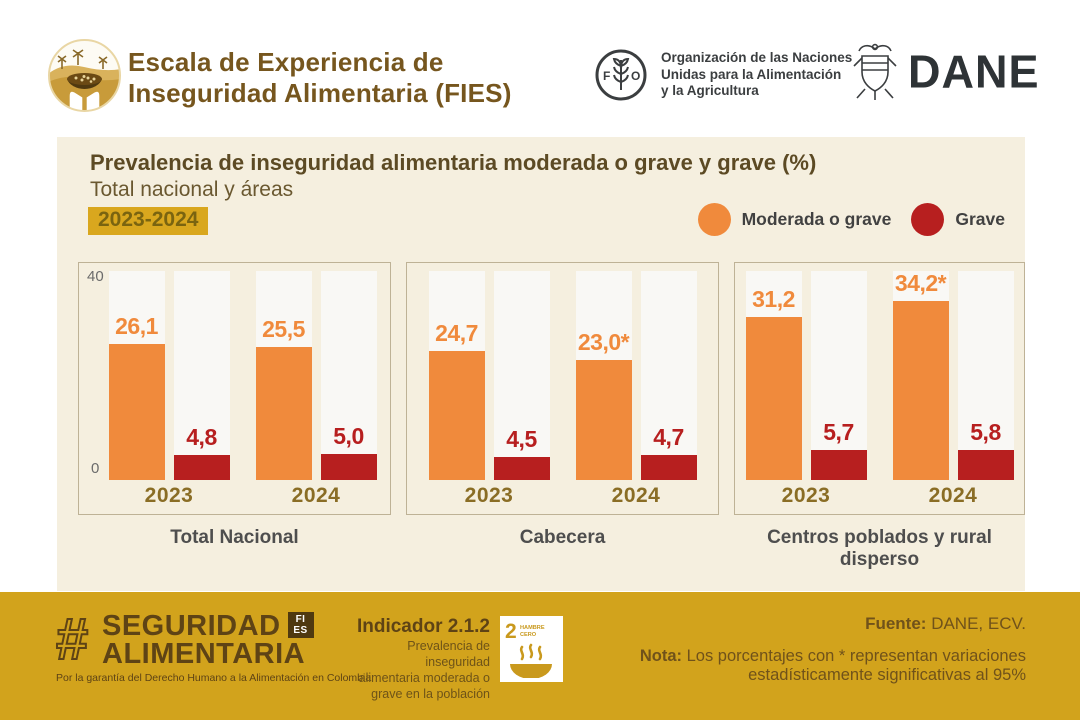 This screenshot has width=1080, height=720. Describe the element at coordinates (751, 74) in the screenshot. I see `fao-name-line2: Unidas para la Alimentación` at that location.